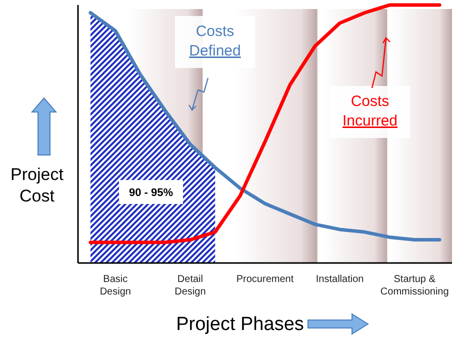 The height and width of the screenshot is (341, 474). What do you see at coordinates (151, 193) in the screenshot?
I see `annotation: 90 - 95%` at bounding box center [151, 193].